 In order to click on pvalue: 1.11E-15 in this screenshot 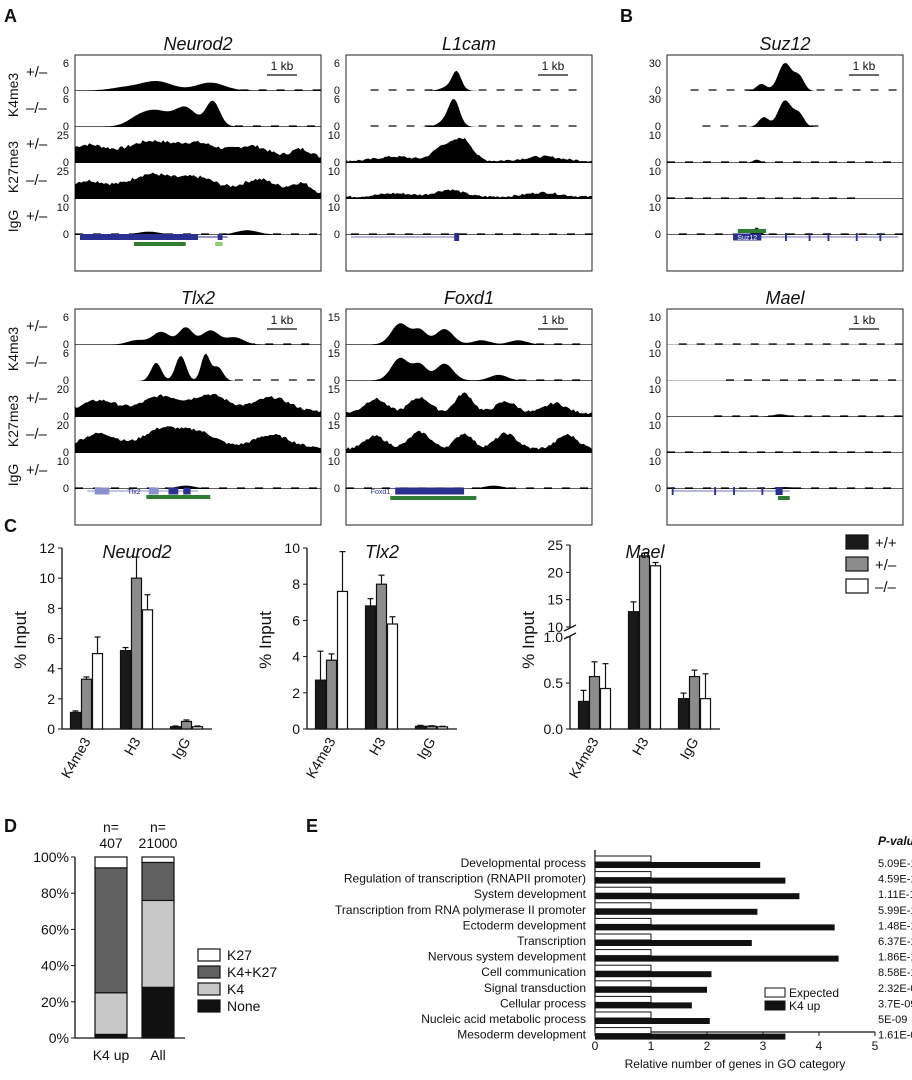, I will do `click(895, 895)`.